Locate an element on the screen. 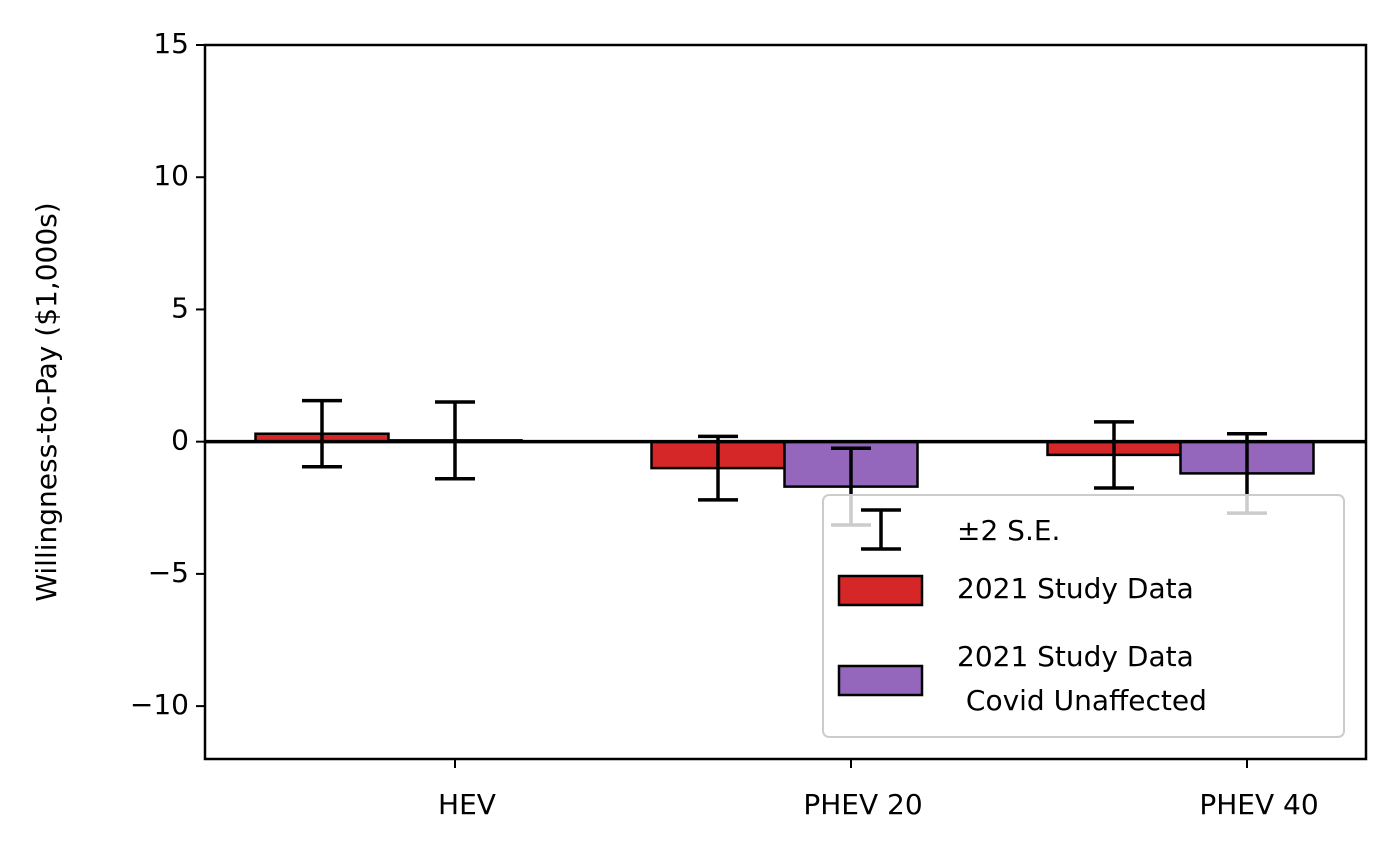 This screenshot has height=858, width=1396. y-axis-label: Willingness-to-Pay ($1,000s) is located at coordinates (46, 401).